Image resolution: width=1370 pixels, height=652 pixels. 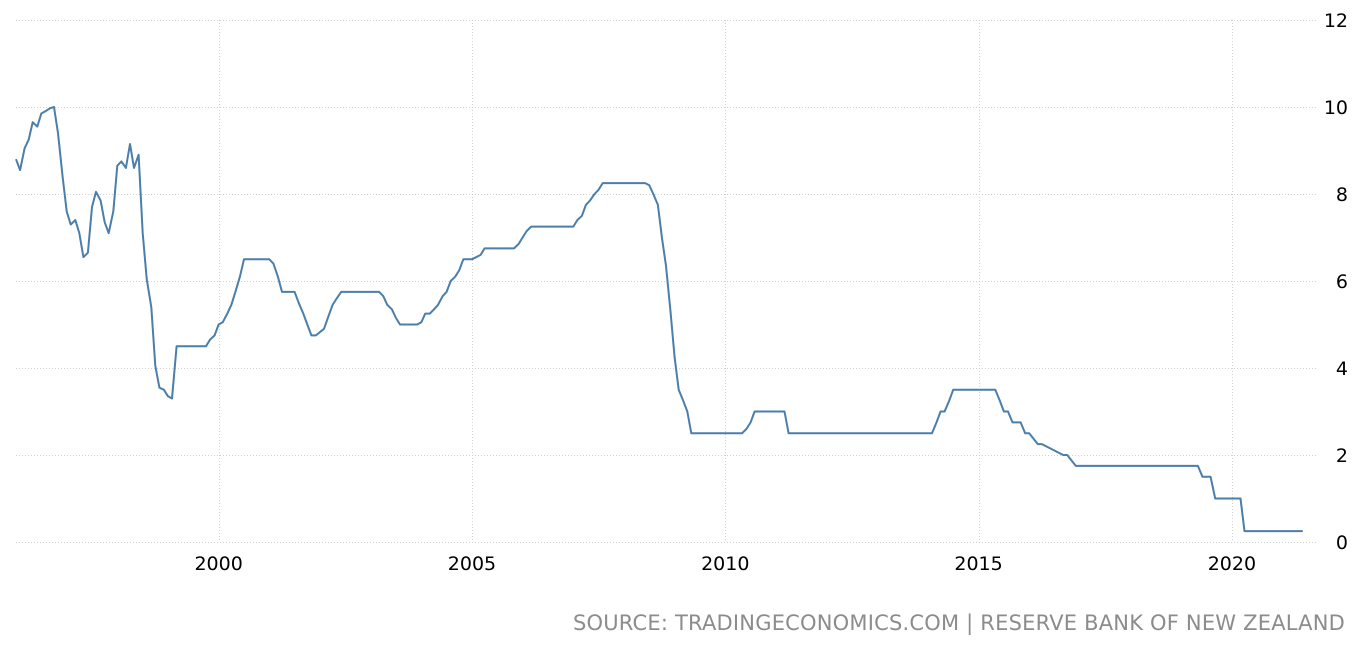 I want to click on y-tick-label: 8, so click(x=1342, y=195).